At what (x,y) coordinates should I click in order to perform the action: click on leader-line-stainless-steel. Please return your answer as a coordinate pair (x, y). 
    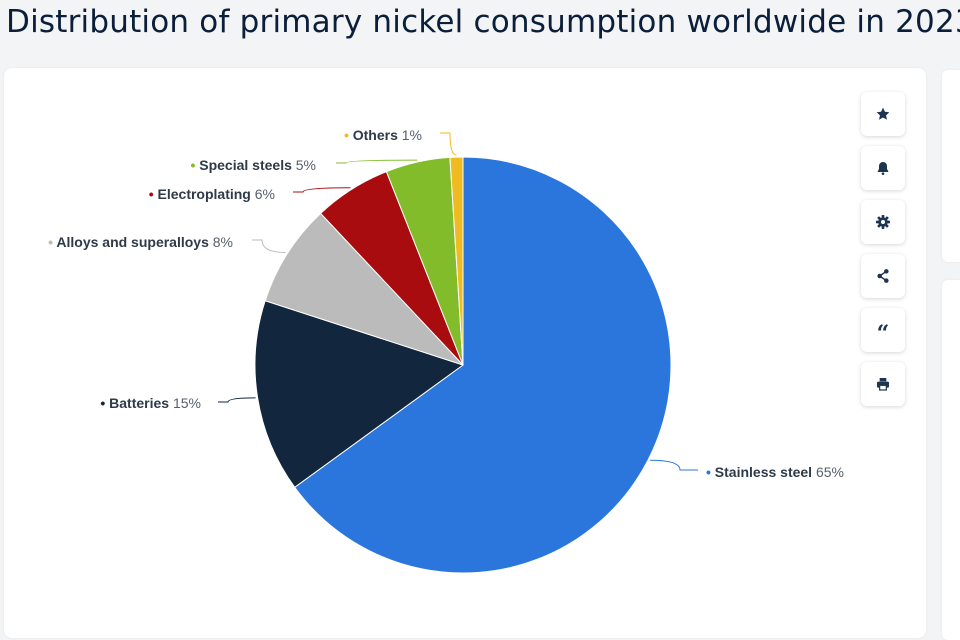
    Looking at the image, I should click on (674, 465).